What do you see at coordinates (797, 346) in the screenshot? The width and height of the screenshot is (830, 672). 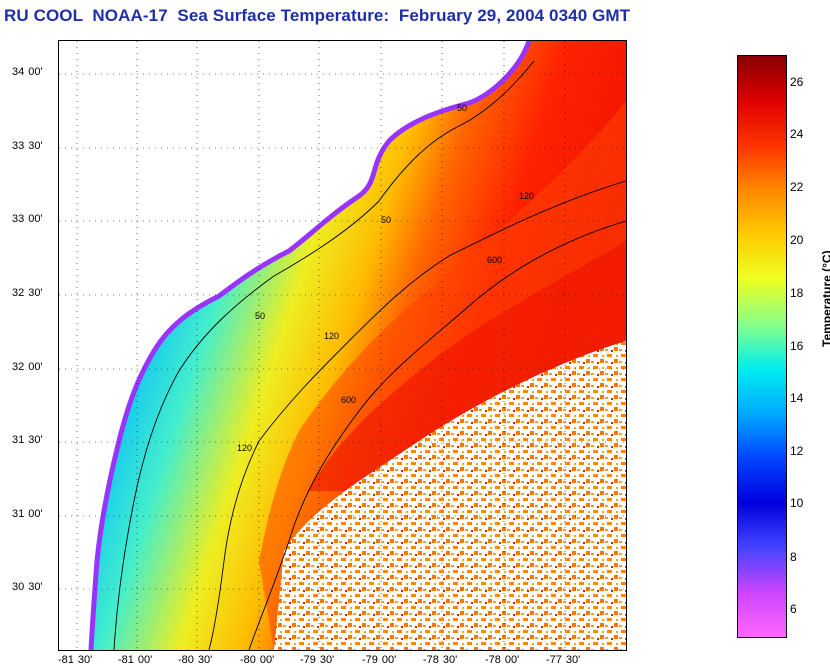 I see `colorbar-tick-label: 16` at bounding box center [797, 346].